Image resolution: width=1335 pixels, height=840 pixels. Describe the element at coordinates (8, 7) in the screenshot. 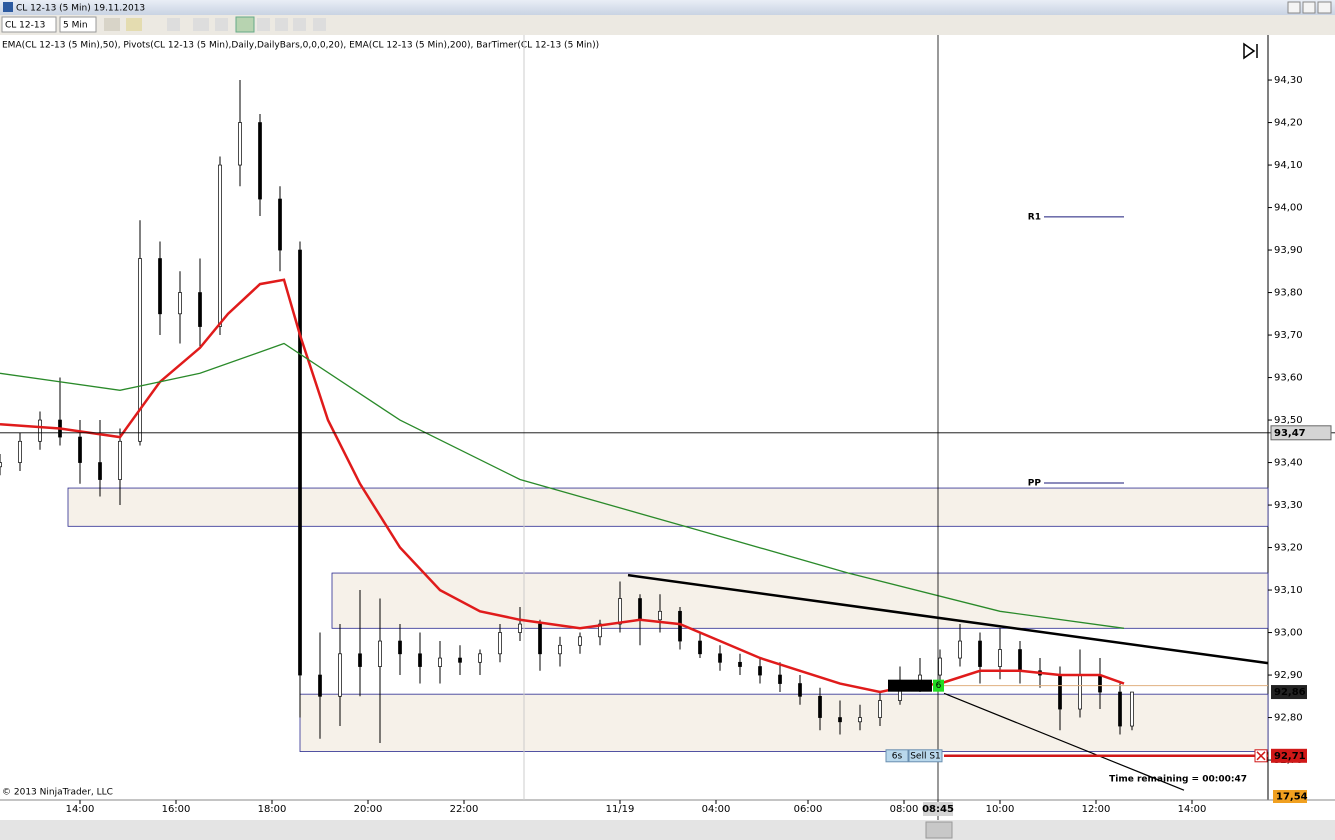

I see `app-icon` at that location.